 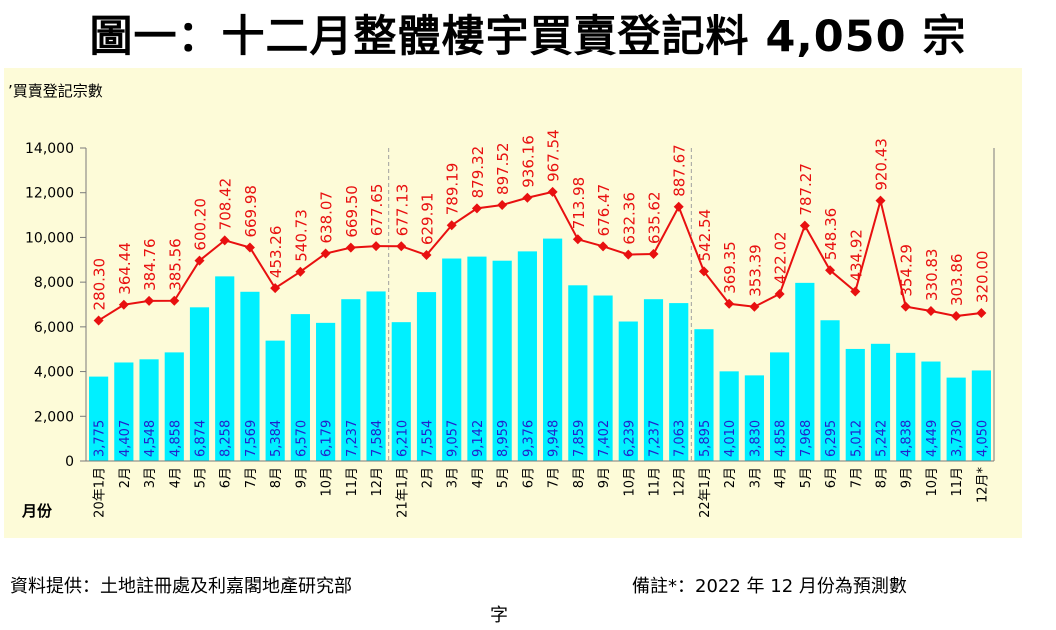 What do you see at coordinates (402, 492) in the screenshot?
I see `x-tick-label: 21年1月` at bounding box center [402, 492].